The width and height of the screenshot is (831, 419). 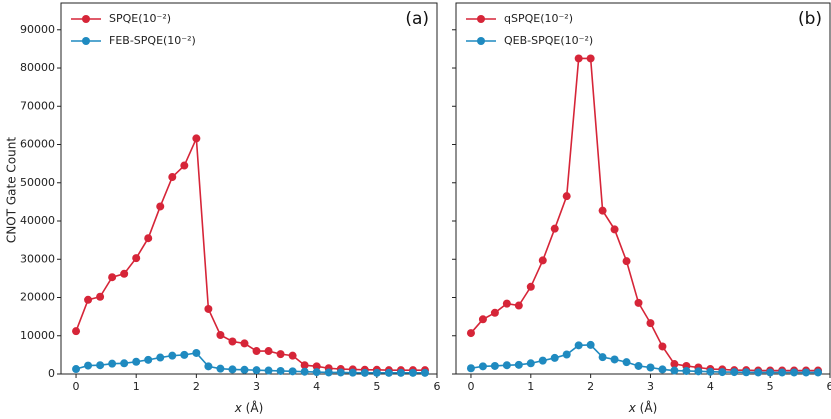 I want to click on y-tick-label: 70000, so click(x=37, y=105).